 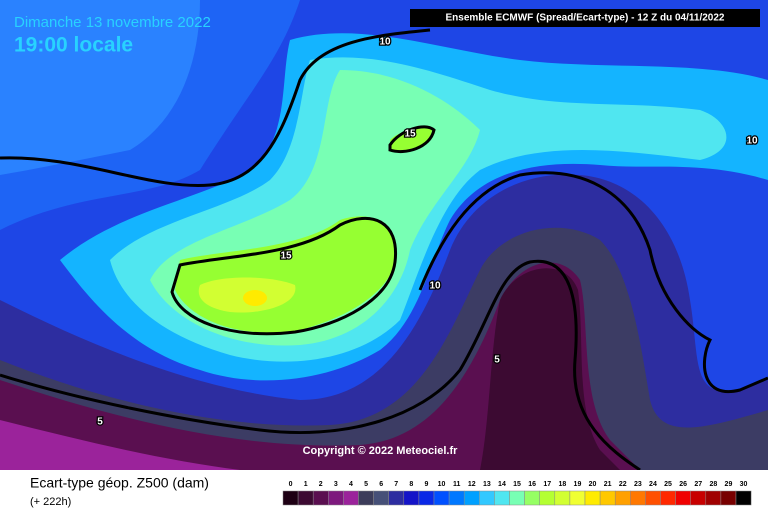 What do you see at coordinates (547, 484) in the screenshot?
I see `color-tick-label: 17` at bounding box center [547, 484].